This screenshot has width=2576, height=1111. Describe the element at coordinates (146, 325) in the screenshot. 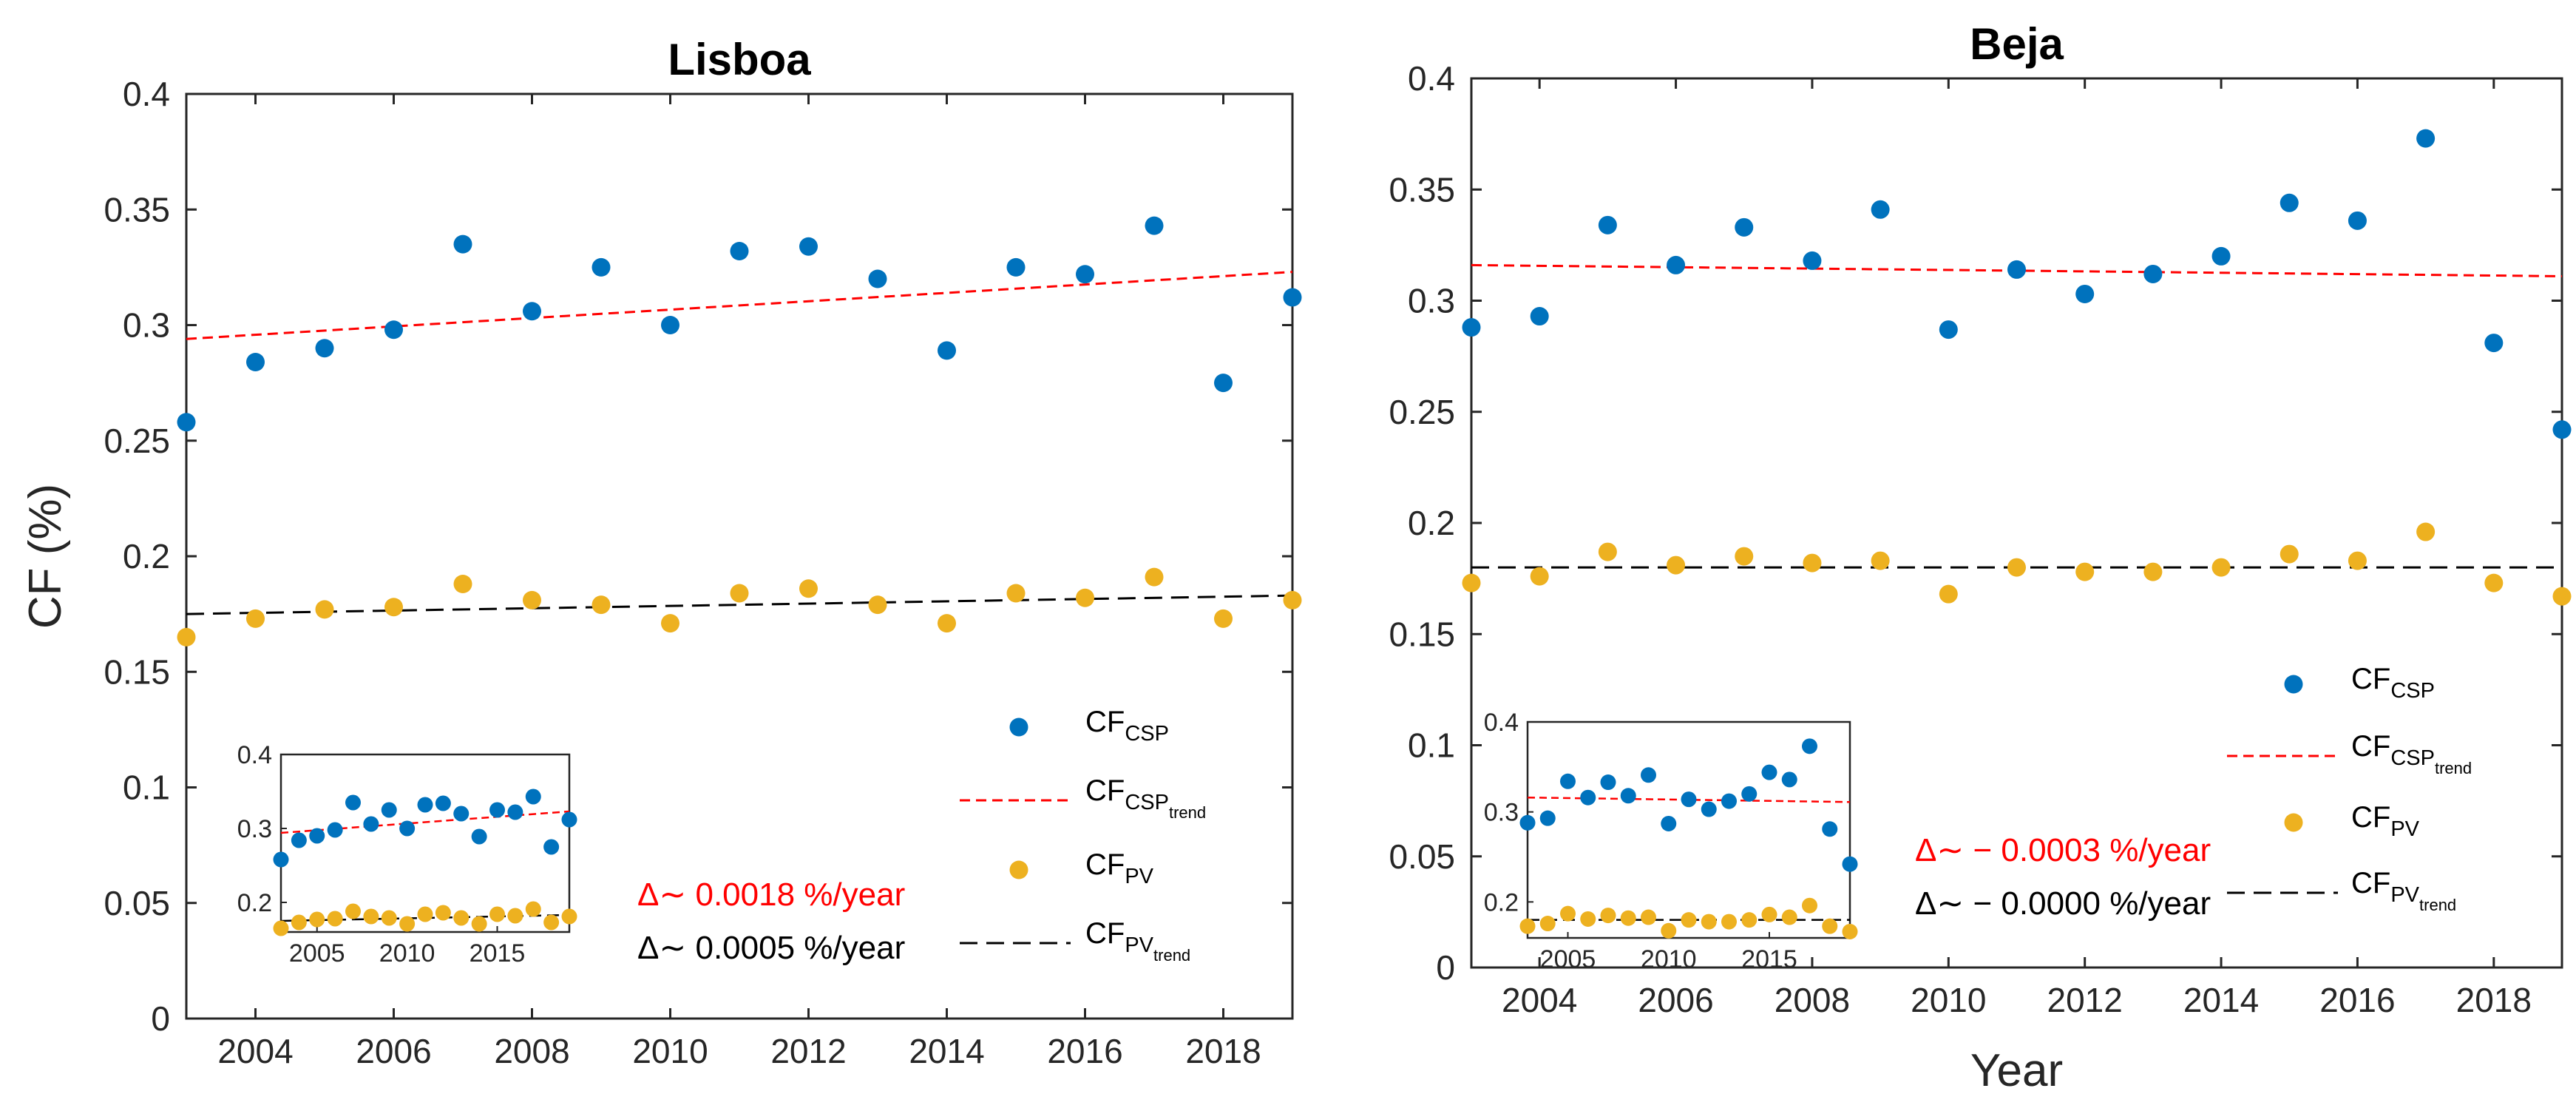

I see `y-tick-label: 0.3` at that location.